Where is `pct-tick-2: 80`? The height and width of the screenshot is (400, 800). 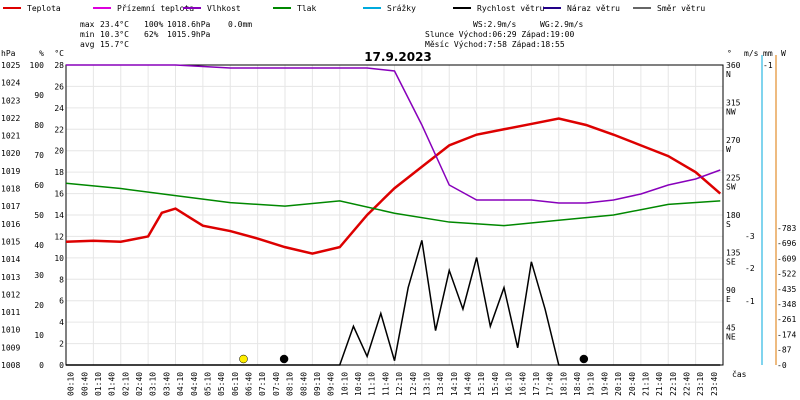
pct-tick-2: 80 is located at coordinates (39, 125).